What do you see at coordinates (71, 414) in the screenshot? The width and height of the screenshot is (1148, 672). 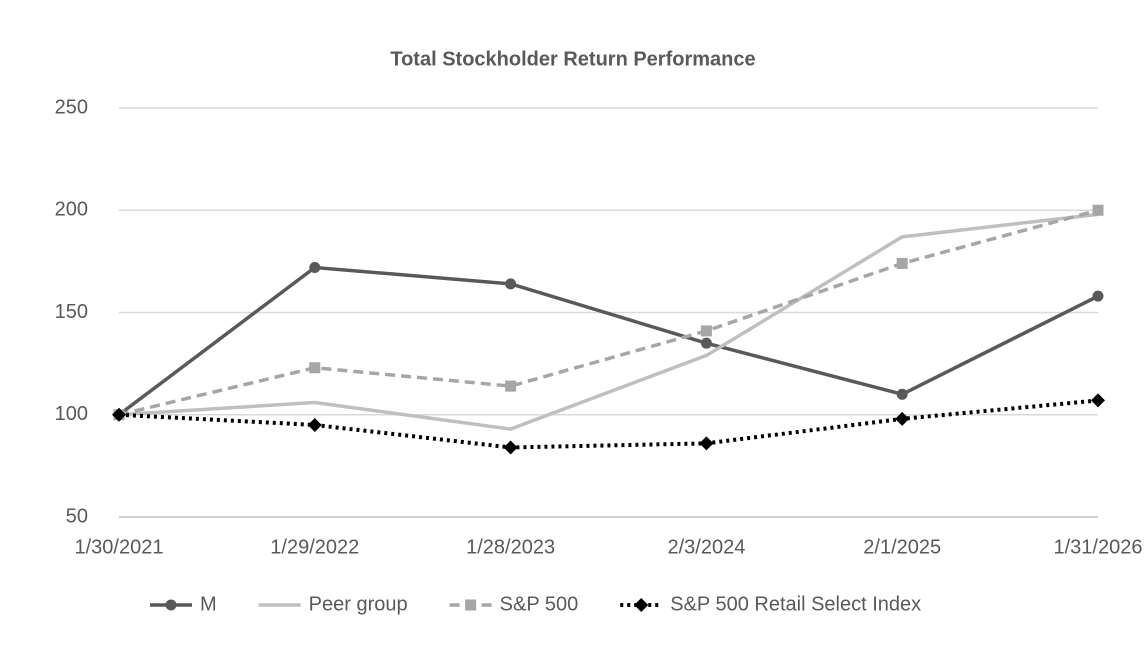 I see `y-tick-label: 100` at bounding box center [71, 414].